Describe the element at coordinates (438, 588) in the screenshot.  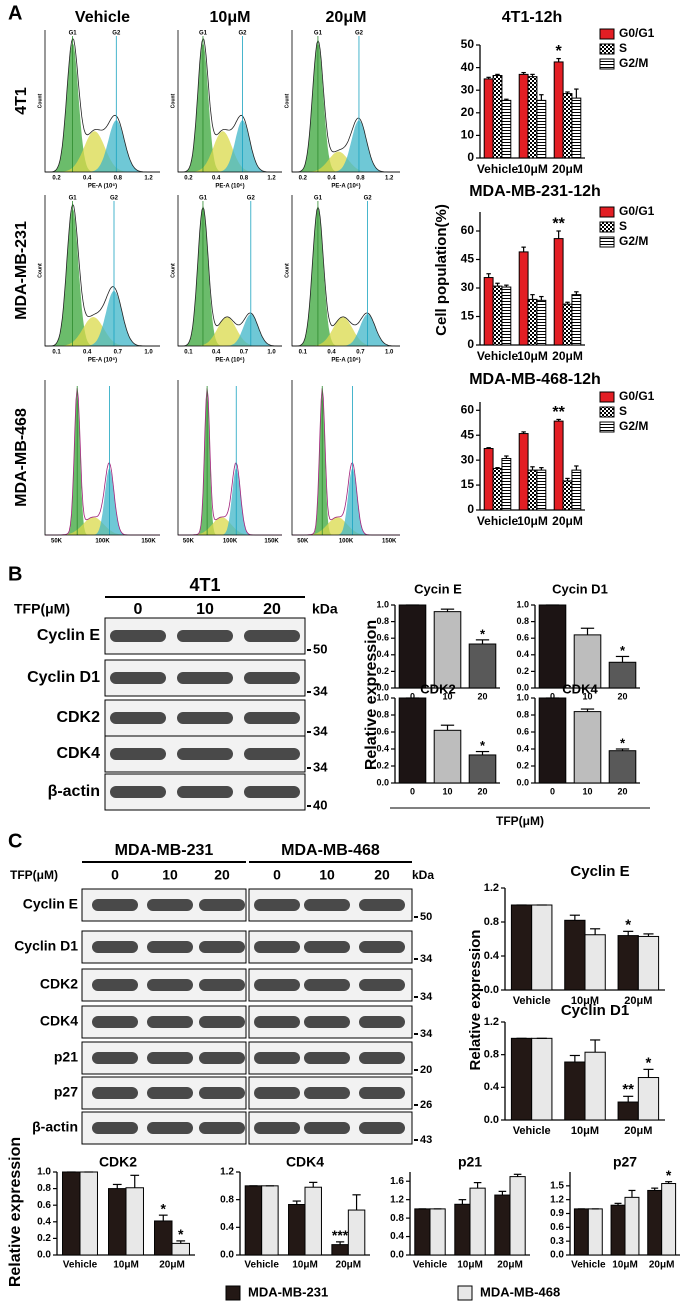
I see `chart-title: Cycin E` at that location.